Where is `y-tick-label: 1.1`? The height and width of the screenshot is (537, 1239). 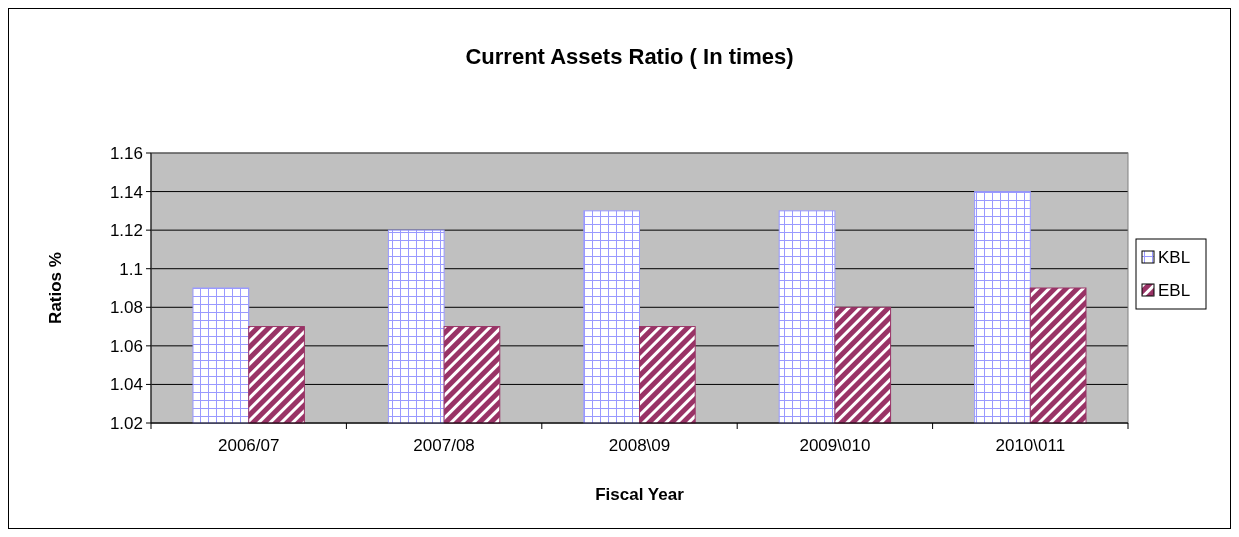
y-tick-label: 1.1 is located at coordinates (131, 269).